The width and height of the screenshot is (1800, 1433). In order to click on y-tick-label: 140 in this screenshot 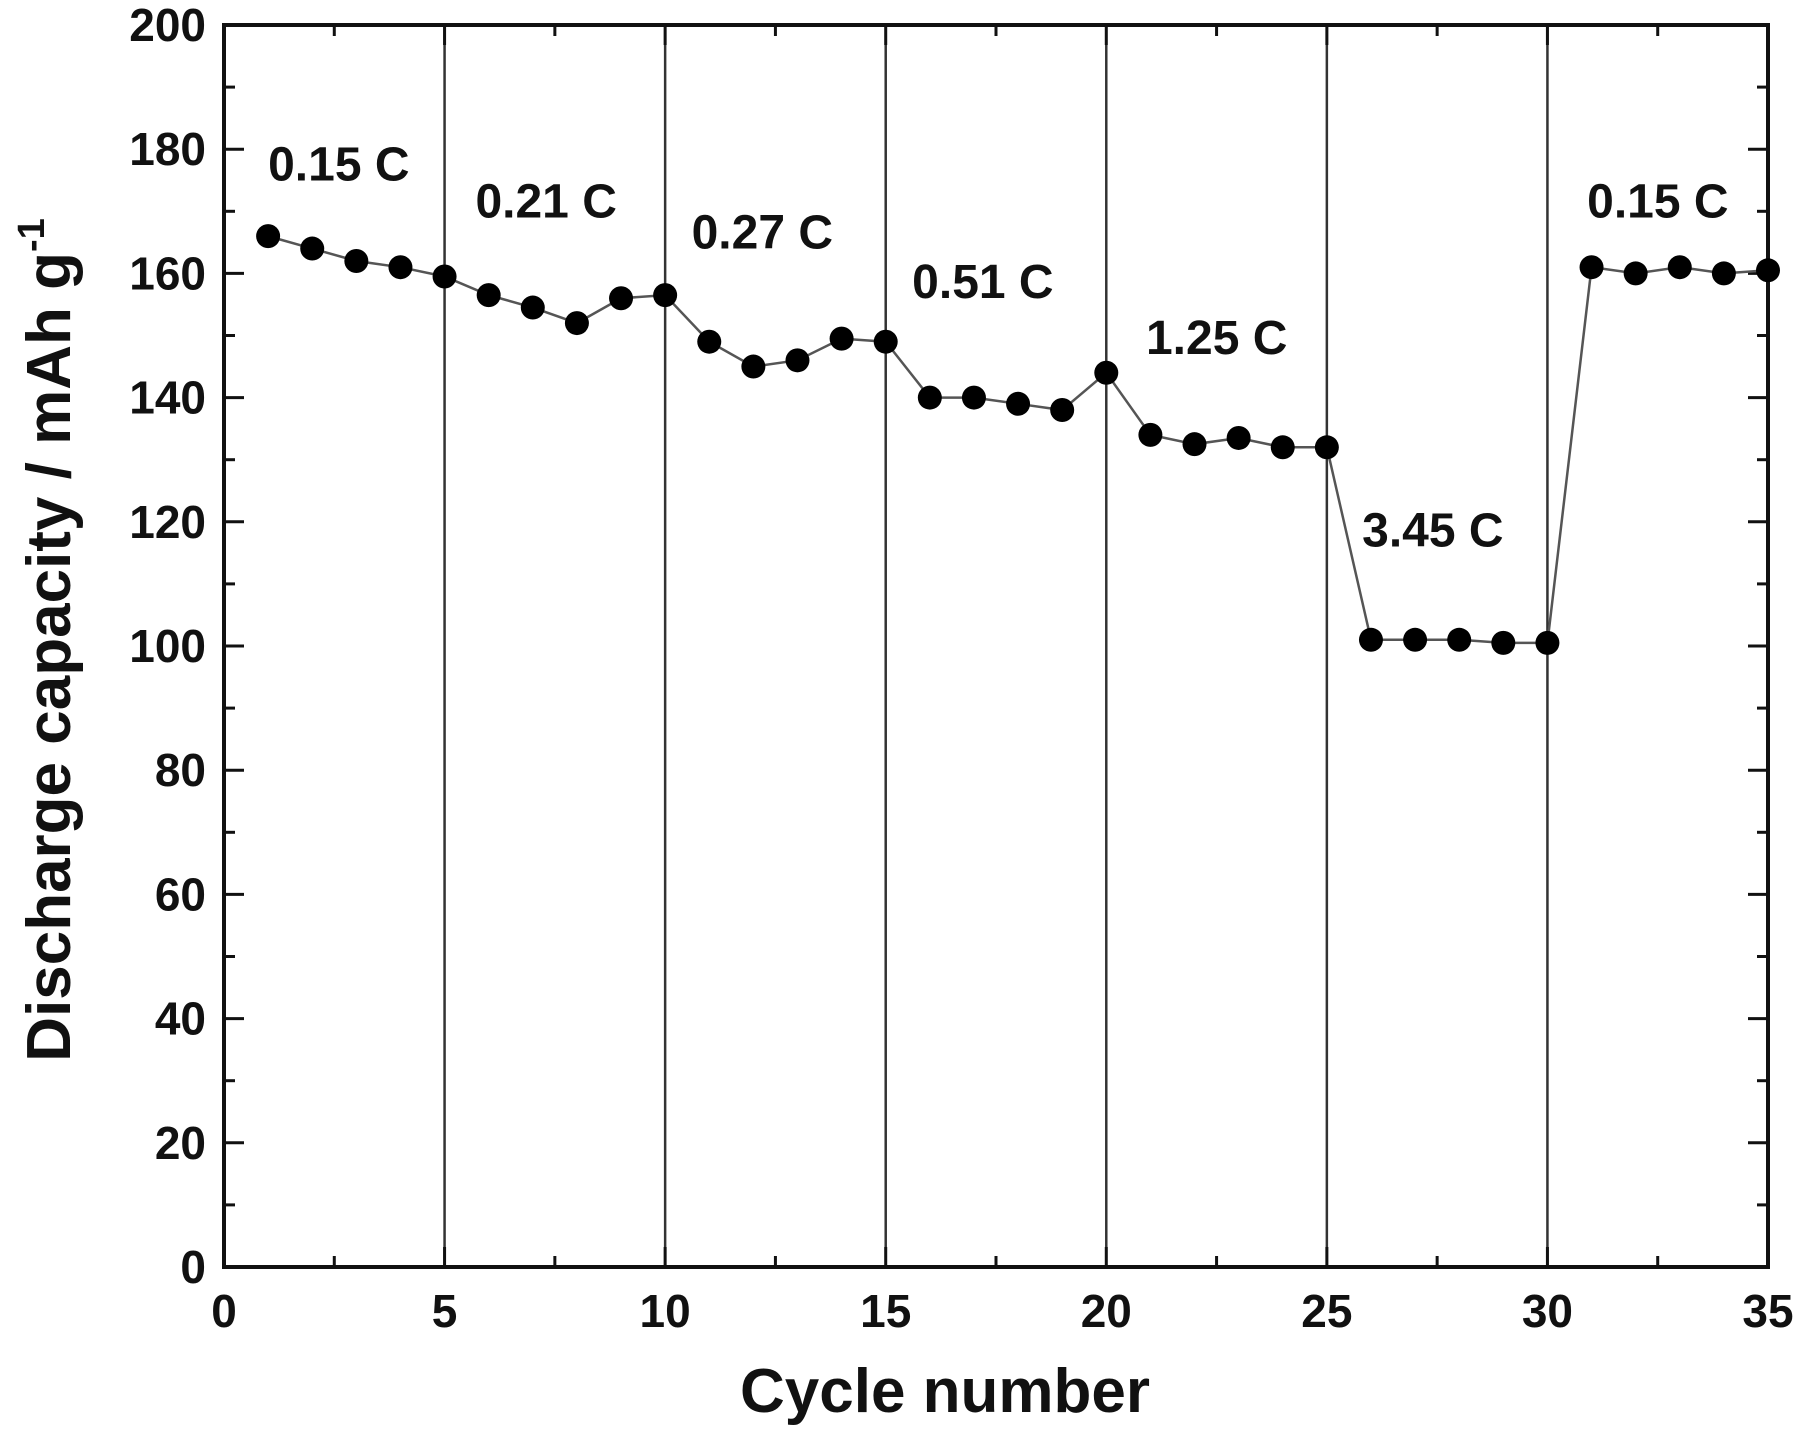, I will do `click(167, 398)`.